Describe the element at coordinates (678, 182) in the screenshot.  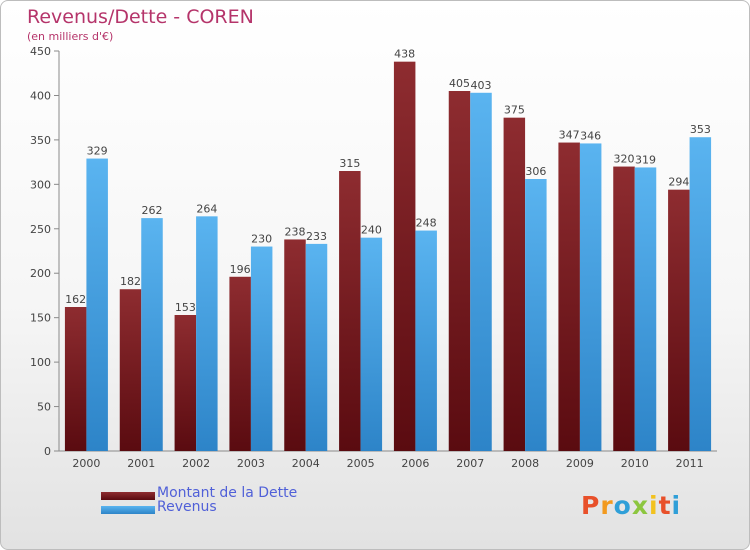
I see `data-label-debt: 294` at that location.